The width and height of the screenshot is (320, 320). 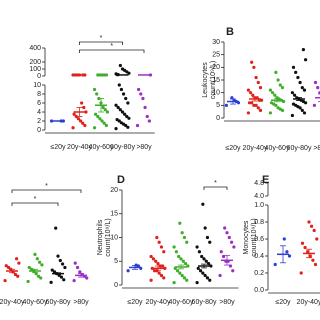 I want to click on y-tick-label: 5, so click(x=116, y=261).